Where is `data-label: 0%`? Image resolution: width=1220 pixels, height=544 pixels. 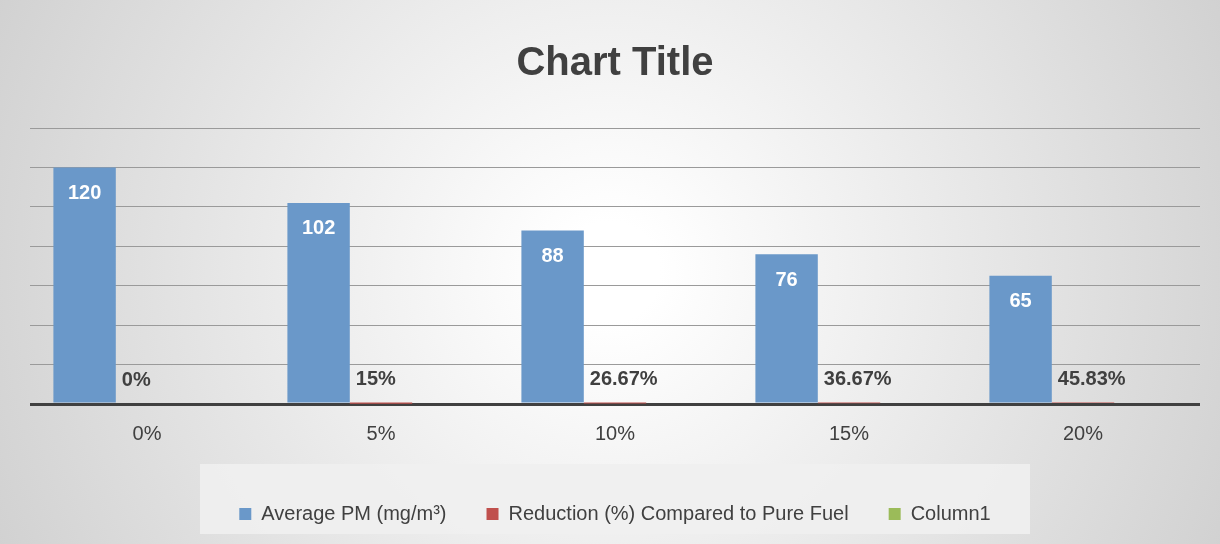
data-label: 0% is located at coordinates (136, 378).